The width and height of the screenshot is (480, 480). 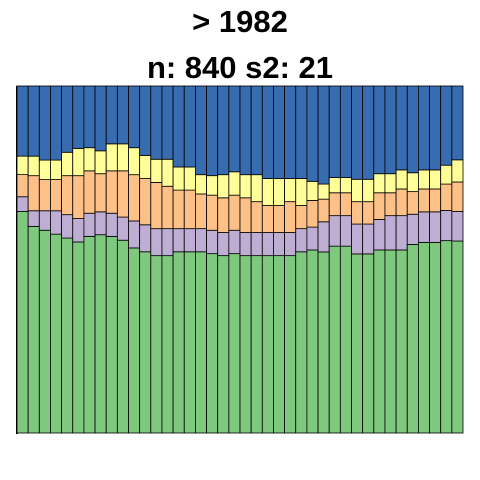 What do you see at coordinates (240, 67) in the screenshot?
I see `chart-subtitle: n: 840 s2: 21` at bounding box center [240, 67].